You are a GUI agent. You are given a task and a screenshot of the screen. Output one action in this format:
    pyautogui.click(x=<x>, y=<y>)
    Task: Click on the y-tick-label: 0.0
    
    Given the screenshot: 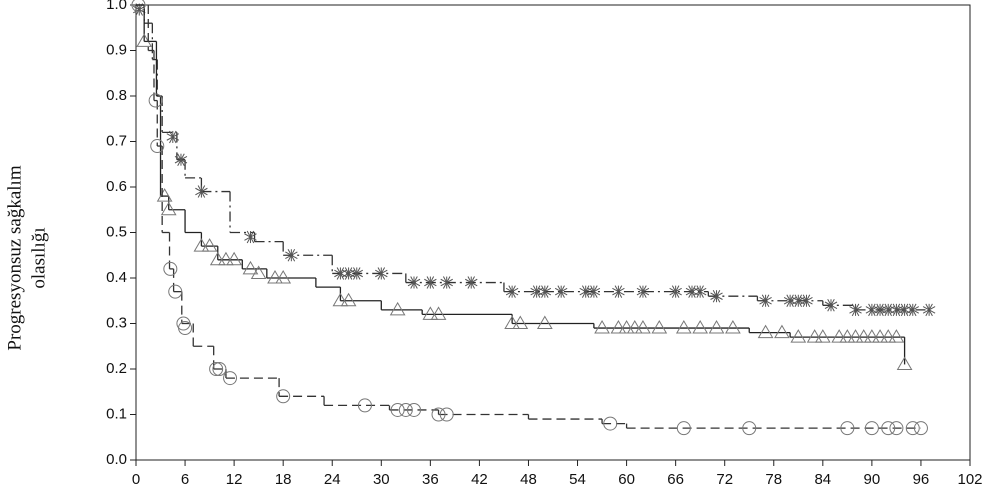 What is the action you would take?
    pyautogui.click(x=116, y=459)
    